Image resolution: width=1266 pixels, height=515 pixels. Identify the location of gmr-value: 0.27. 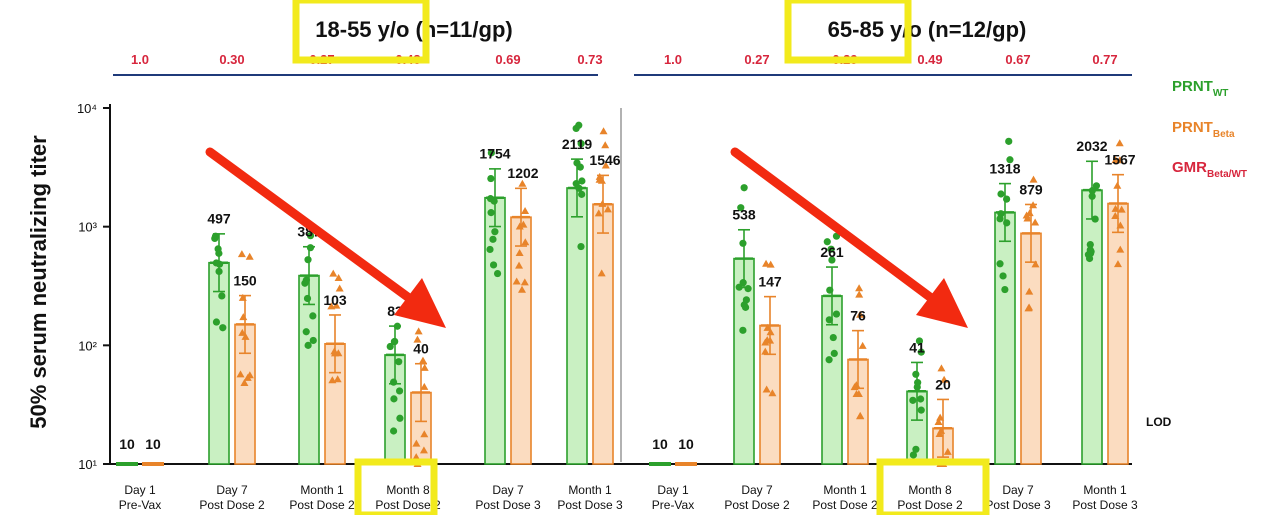
(756, 59).